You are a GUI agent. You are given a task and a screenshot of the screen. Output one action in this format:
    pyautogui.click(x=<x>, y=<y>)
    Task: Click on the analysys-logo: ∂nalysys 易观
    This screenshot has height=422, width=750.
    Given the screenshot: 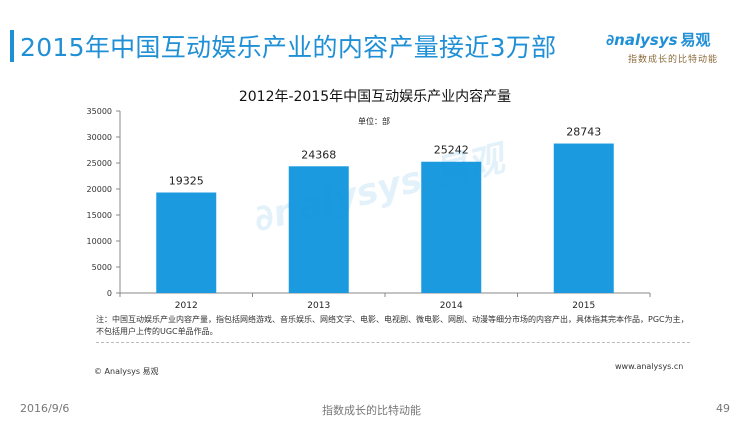 What is the action you would take?
    pyautogui.click(x=658, y=39)
    